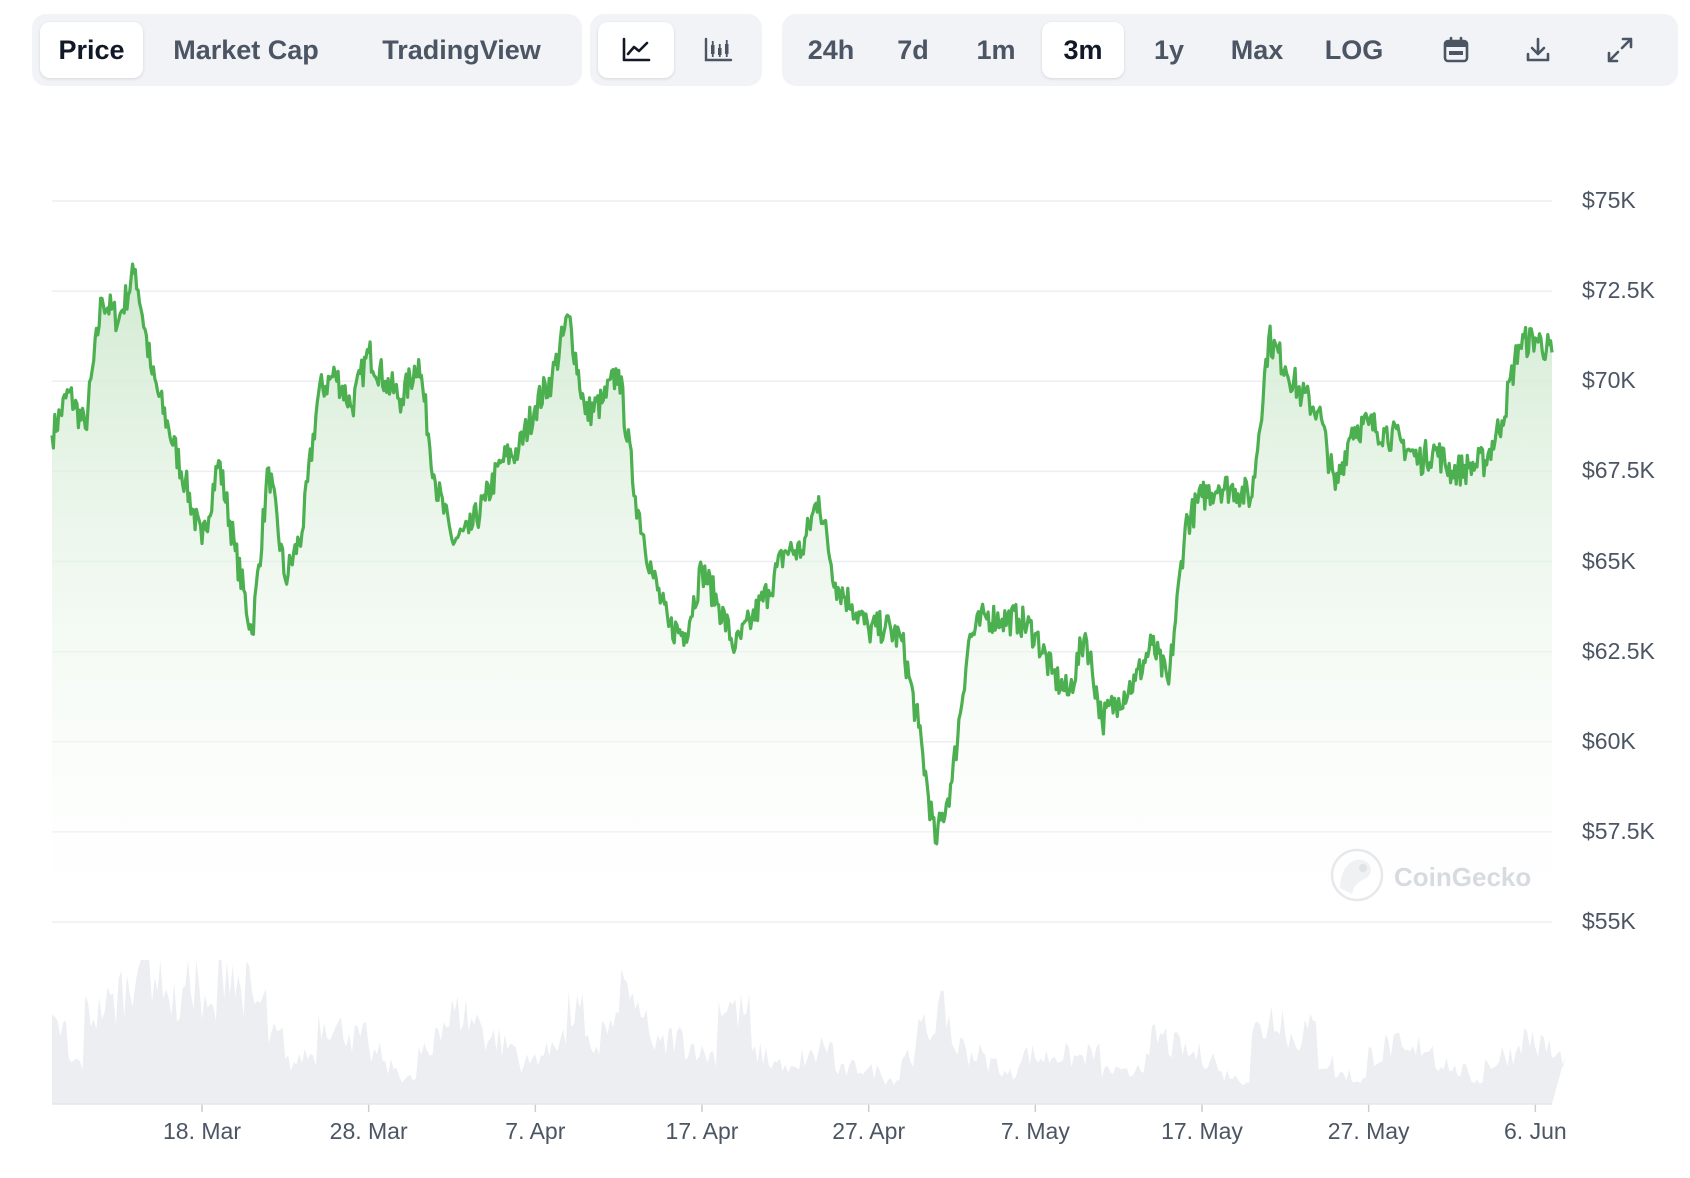 The height and width of the screenshot is (1178, 1690). What do you see at coordinates (1618, 830) in the screenshot?
I see `y-tick-label: $57.5K` at bounding box center [1618, 830].